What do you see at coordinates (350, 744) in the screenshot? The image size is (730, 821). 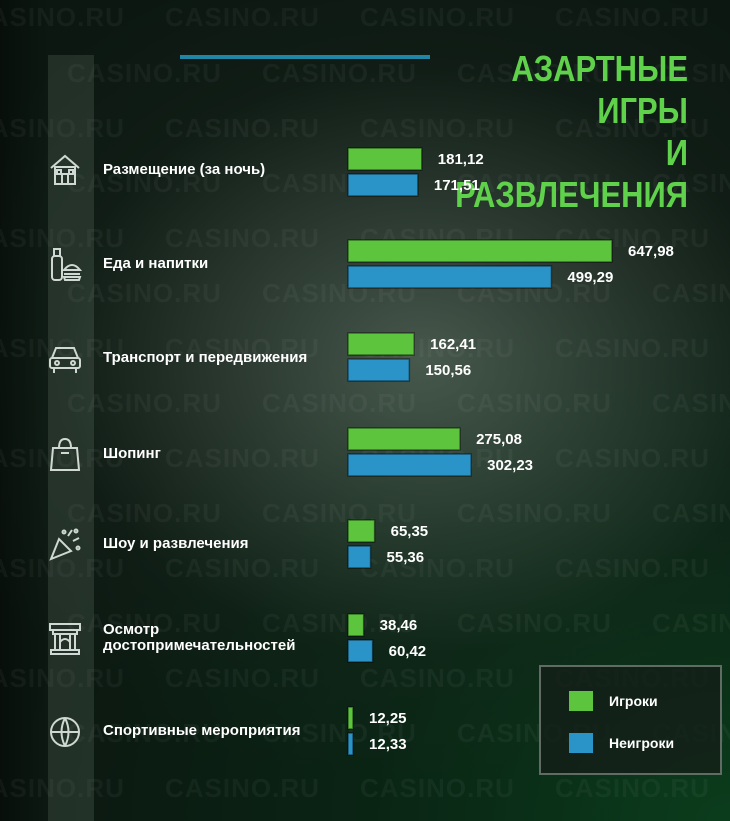 I see `bar-non-players-sports` at bounding box center [350, 744].